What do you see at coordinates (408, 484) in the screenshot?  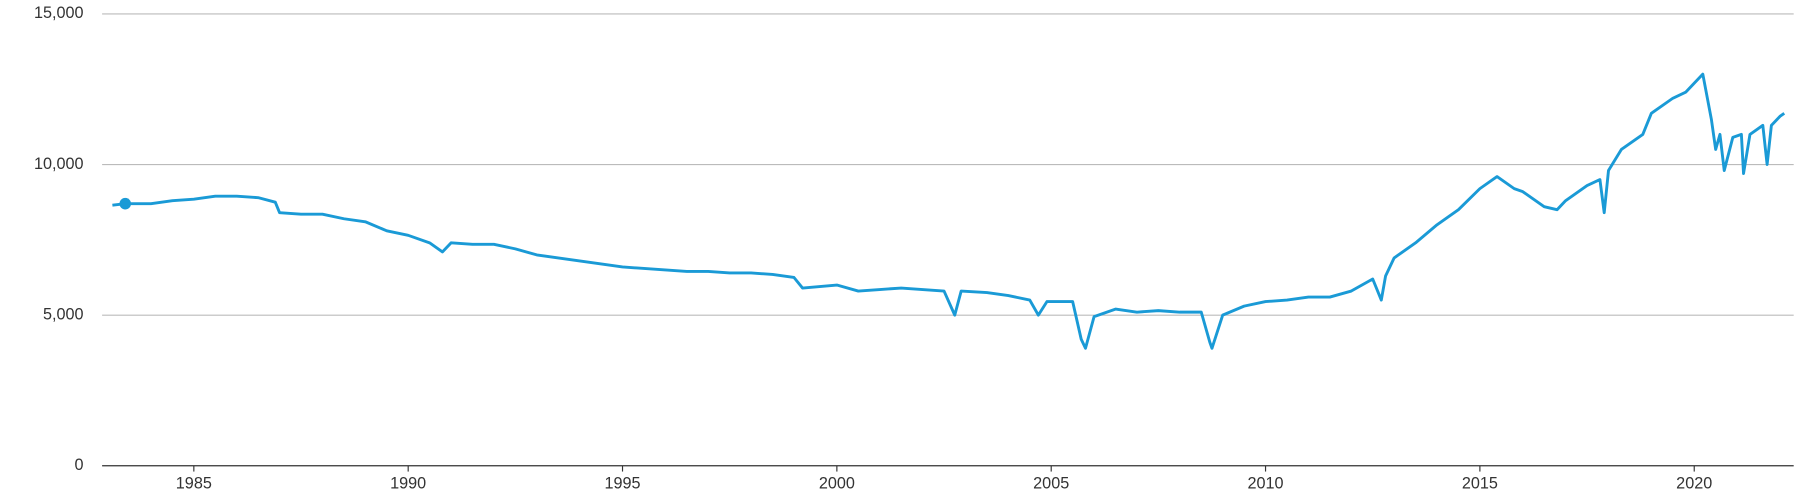 I see `x-tick-label: 1990` at bounding box center [408, 484].